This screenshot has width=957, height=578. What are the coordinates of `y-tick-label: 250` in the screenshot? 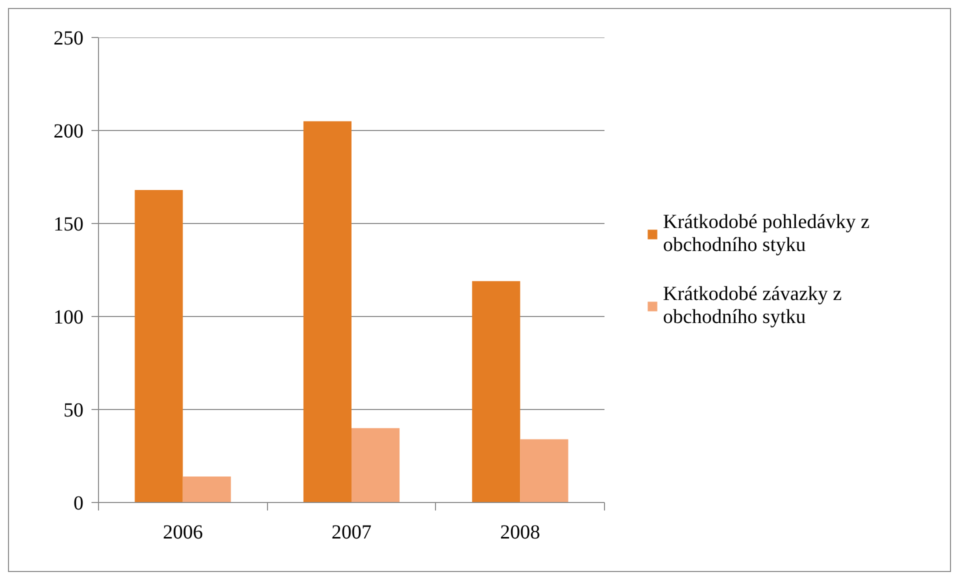 It's located at (69, 39).